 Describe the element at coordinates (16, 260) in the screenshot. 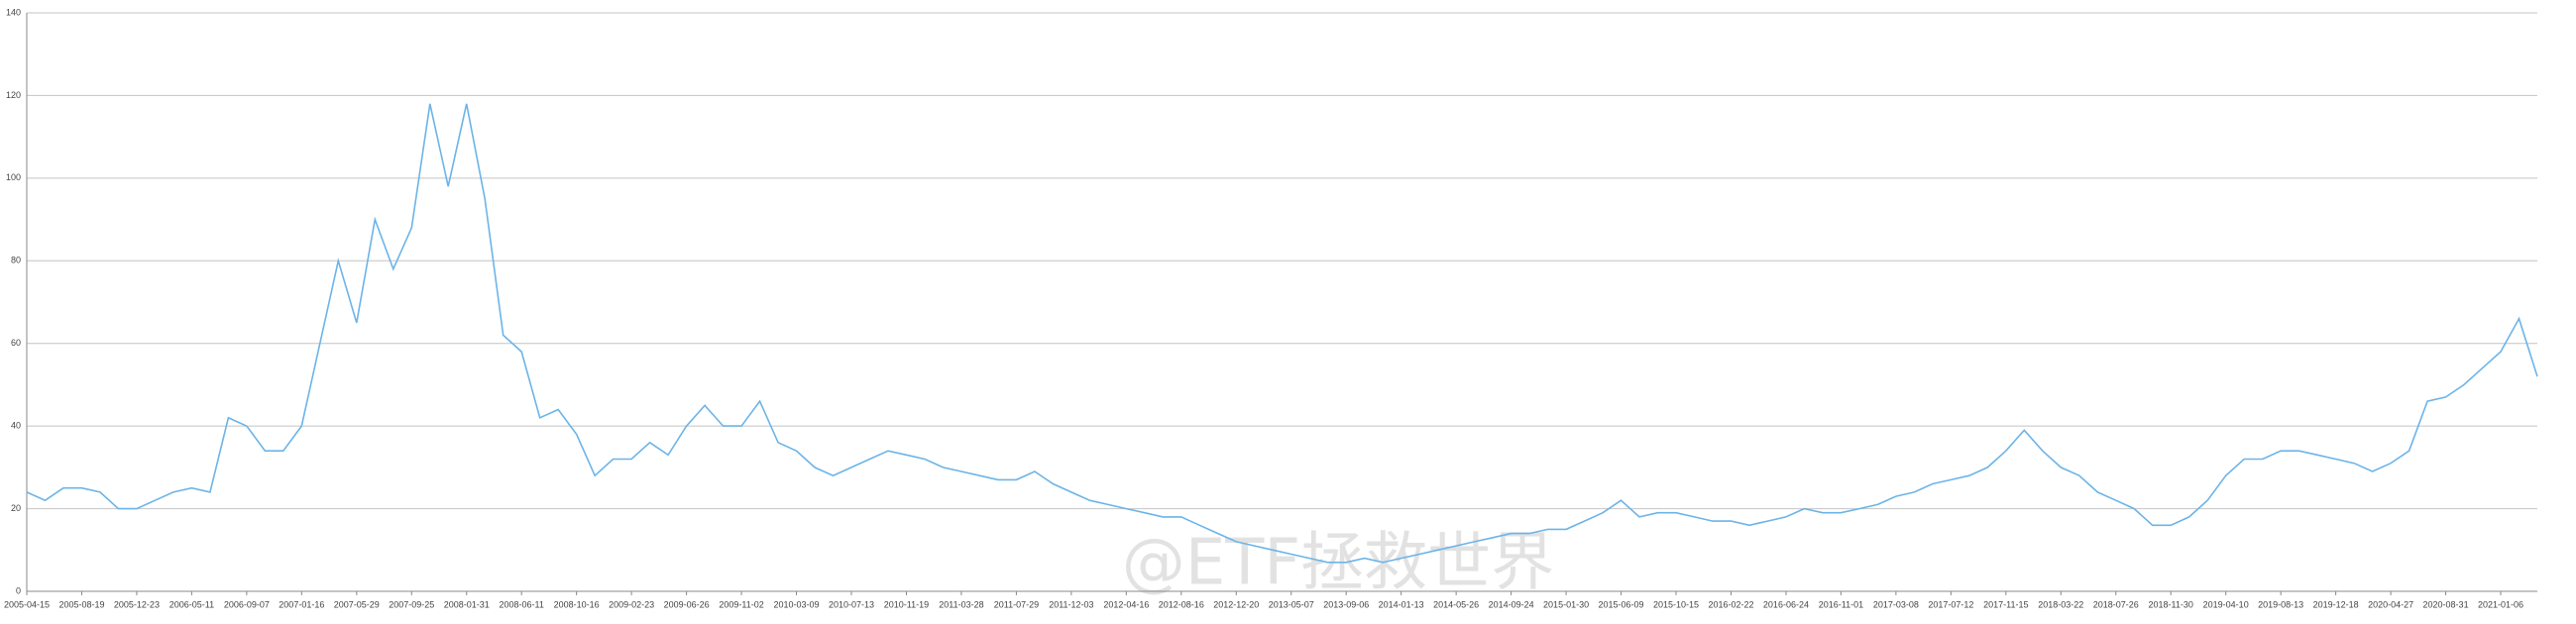

I see `y-tick-label: 80` at that location.